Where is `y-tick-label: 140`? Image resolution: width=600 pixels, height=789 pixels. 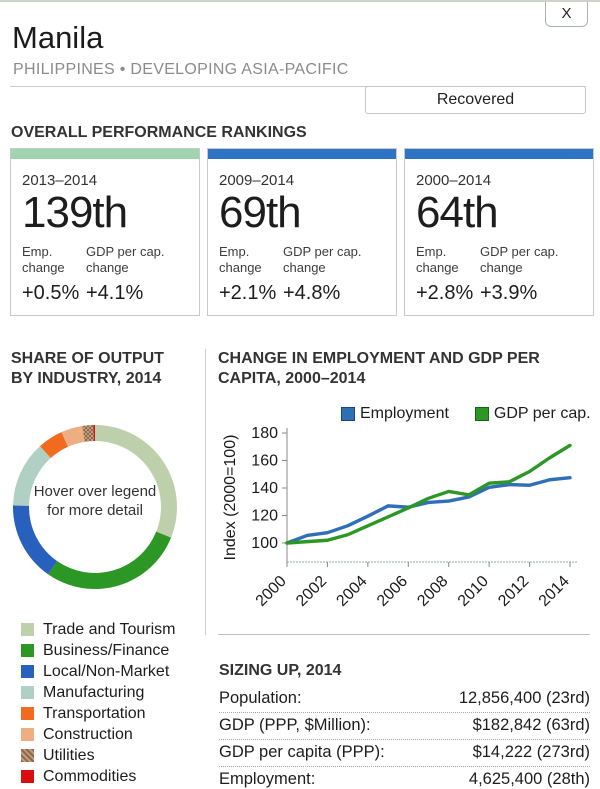 y-tick-label: 140 is located at coordinates (264, 488).